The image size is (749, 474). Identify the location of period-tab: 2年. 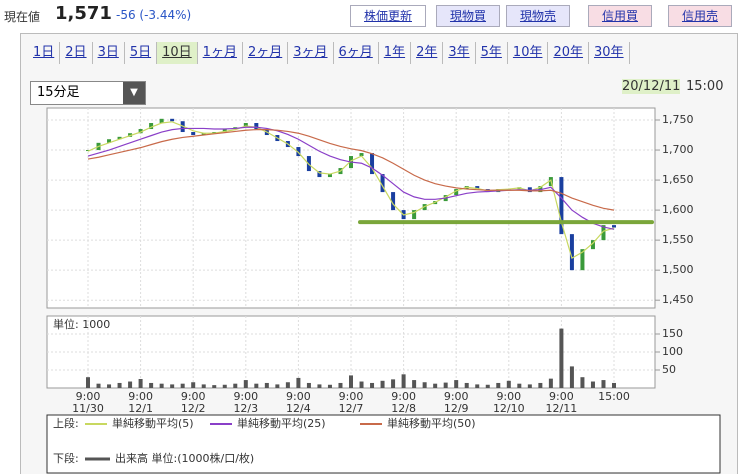
(427, 53).